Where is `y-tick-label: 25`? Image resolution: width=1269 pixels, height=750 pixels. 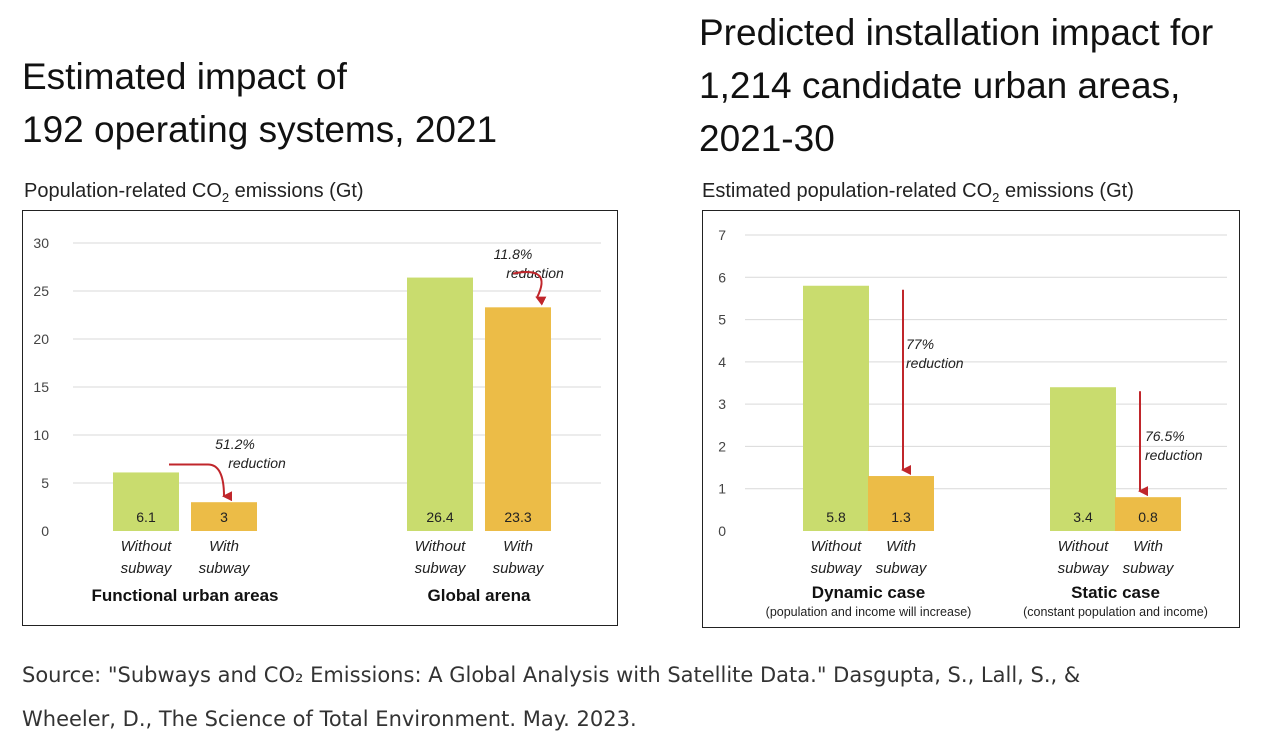 y-tick-label: 25 is located at coordinates (41, 291).